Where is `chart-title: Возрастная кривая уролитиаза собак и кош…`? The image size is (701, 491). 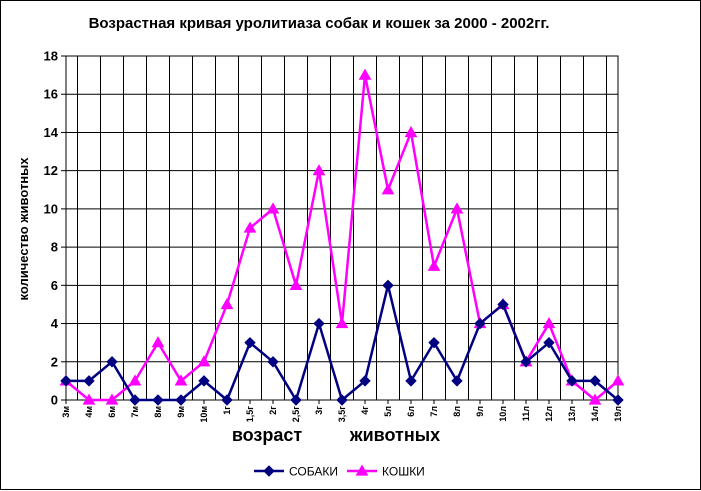
chart-title: Возрастная кривая уролитиаза собак и кош… is located at coordinates (319, 23).